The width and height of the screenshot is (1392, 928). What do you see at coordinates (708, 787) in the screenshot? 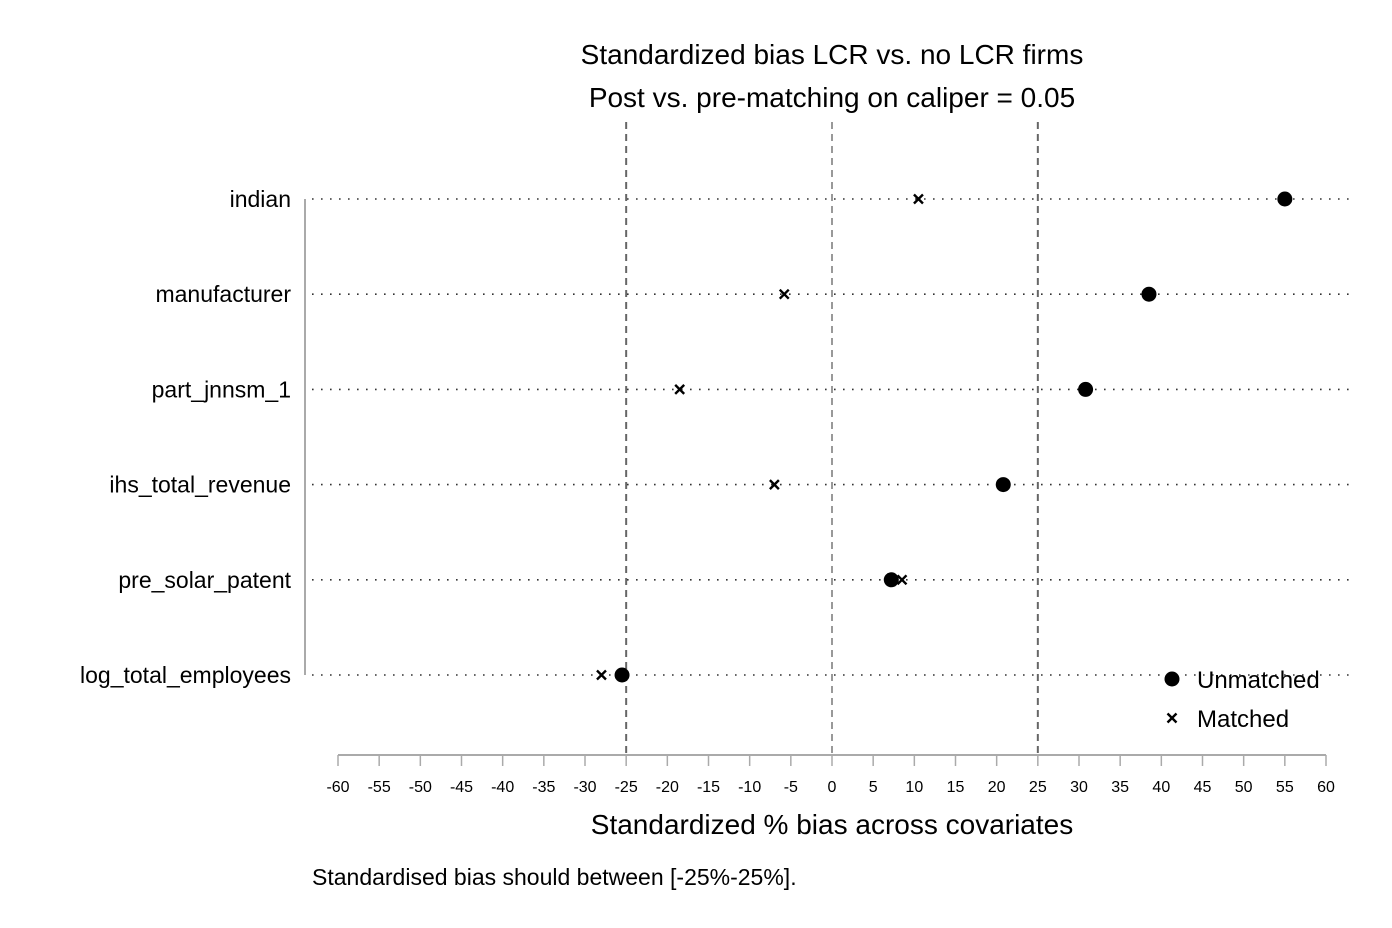
I see `x-tick-label: -15` at bounding box center [708, 787].